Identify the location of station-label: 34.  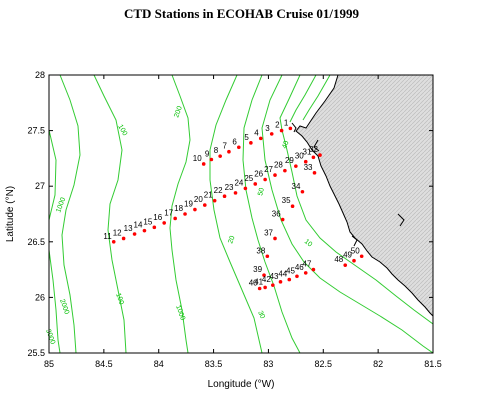
(296, 186).